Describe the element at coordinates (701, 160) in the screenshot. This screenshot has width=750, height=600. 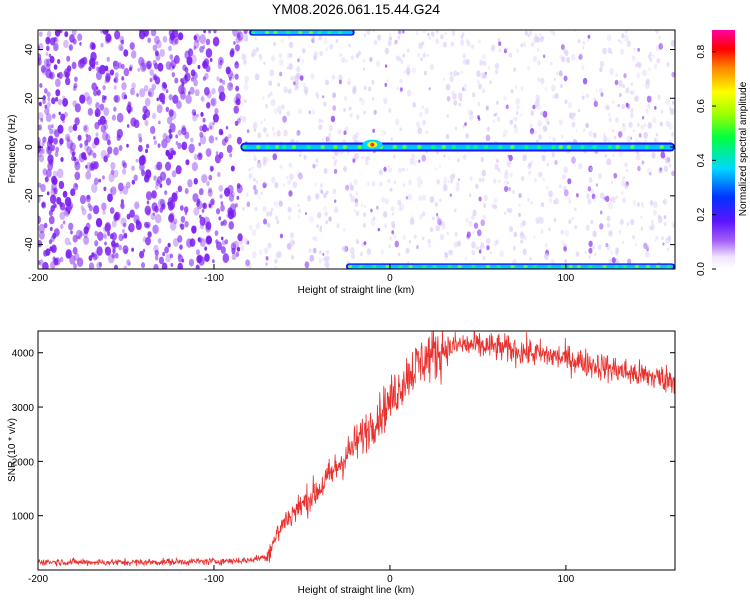
I see `colorbar-tick-label: 0.4` at that location.